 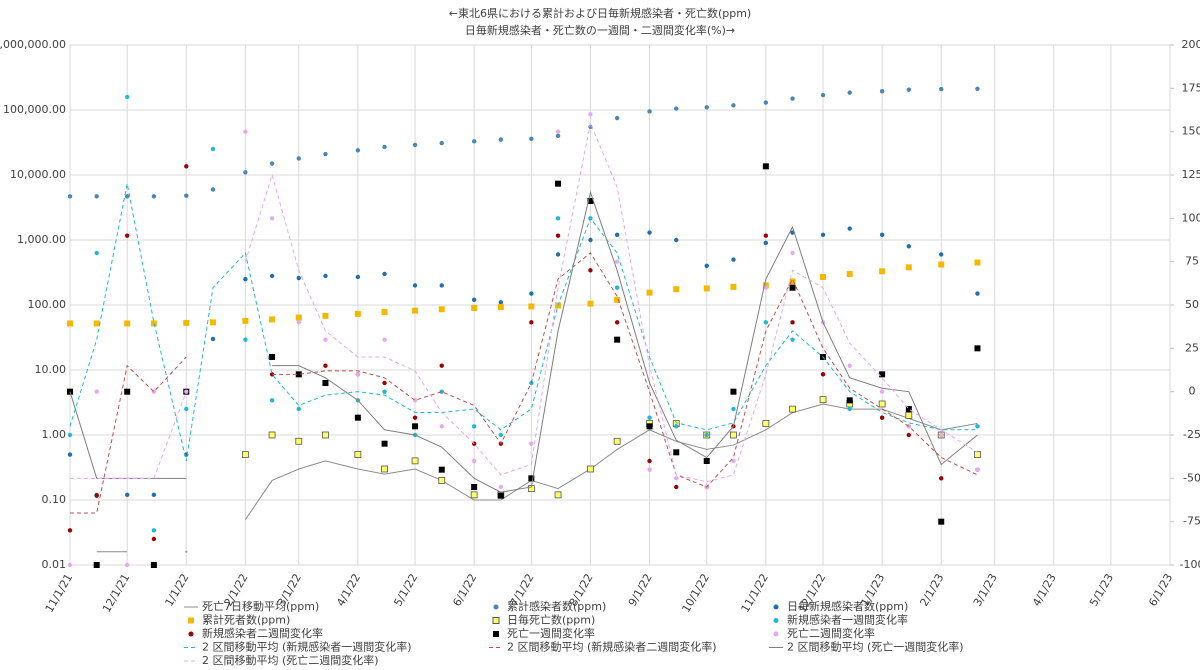 What do you see at coordinates (1191, 174) in the screenshot?
I see `y2-tick-label: 125` at bounding box center [1191, 174].